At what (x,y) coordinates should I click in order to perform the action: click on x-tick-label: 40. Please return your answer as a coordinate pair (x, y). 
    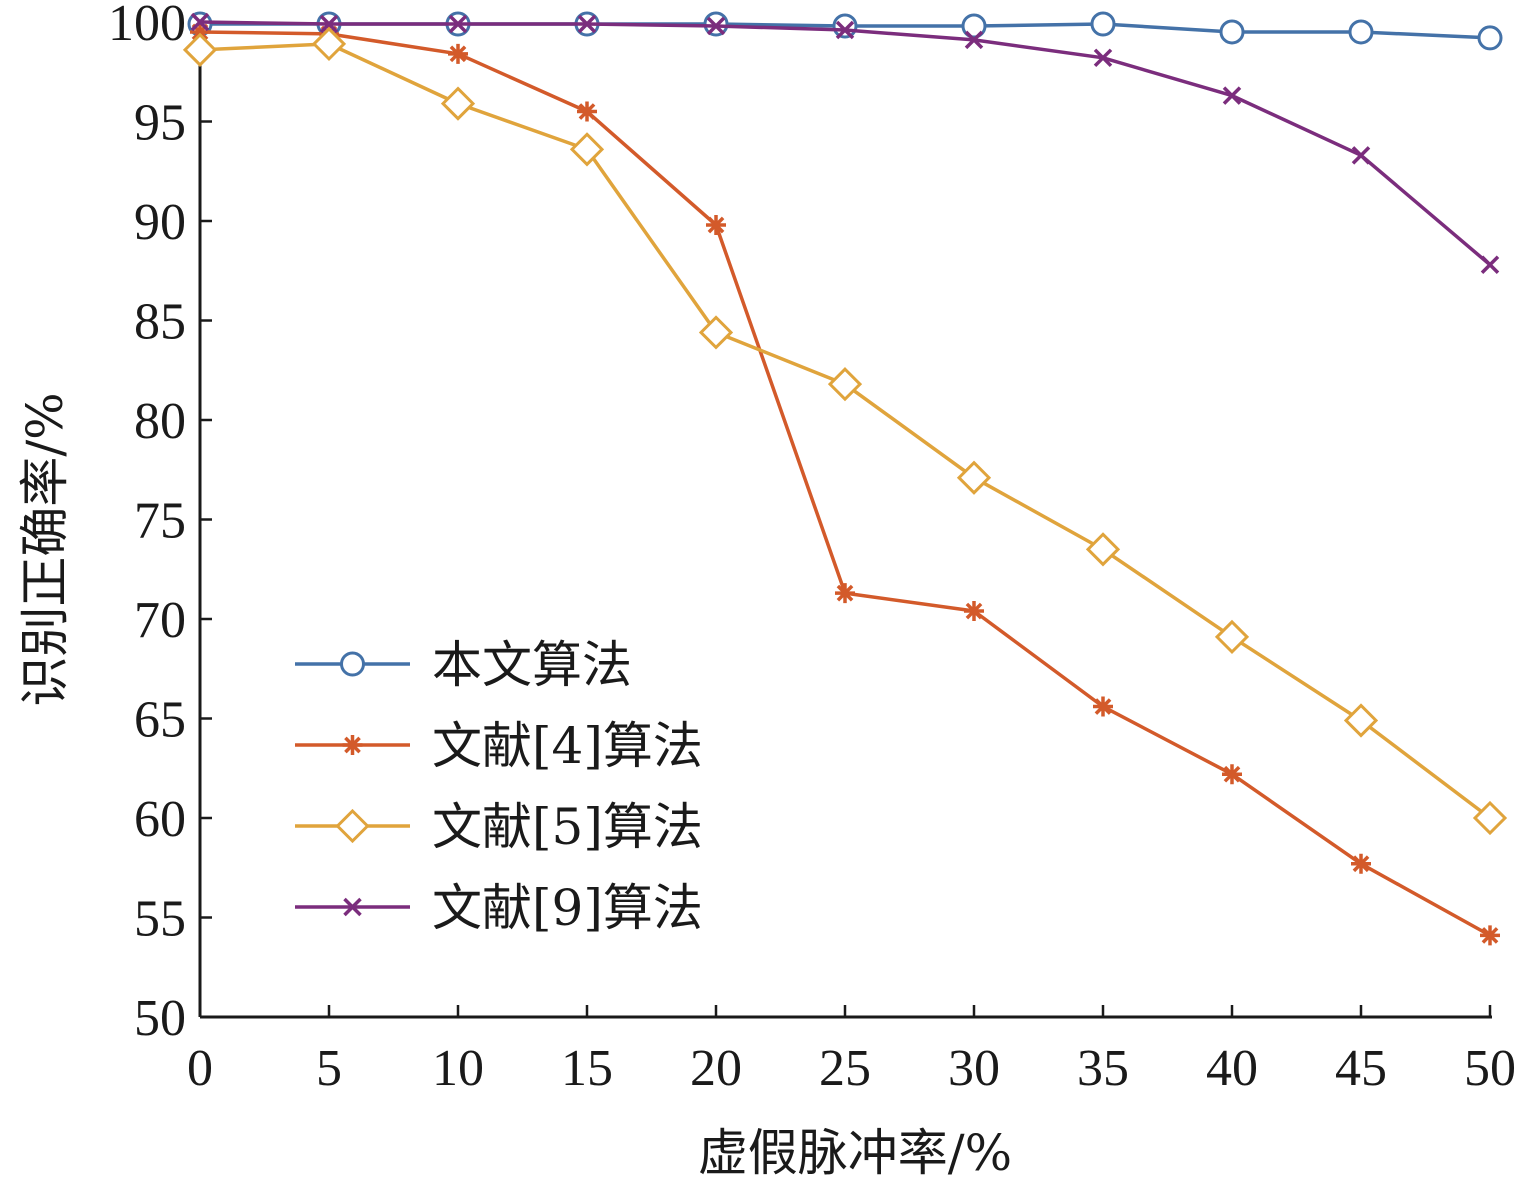
    Looking at the image, I should click on (1232, 1068).